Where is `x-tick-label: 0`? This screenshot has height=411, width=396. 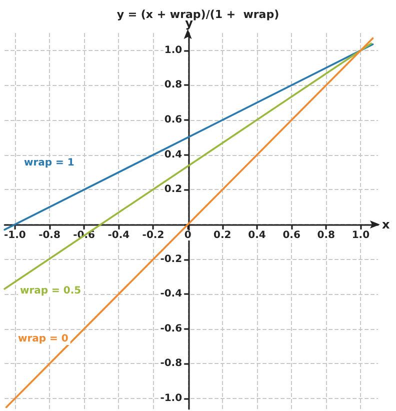
x-tick-label: 0 is located at coordinates (188, 235).